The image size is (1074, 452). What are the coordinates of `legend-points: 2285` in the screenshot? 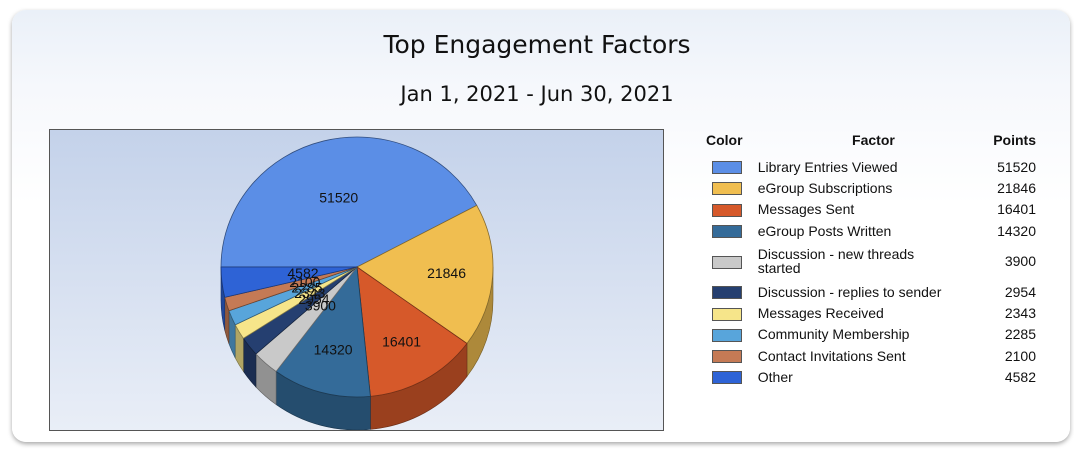 It's located at (1020, 334).